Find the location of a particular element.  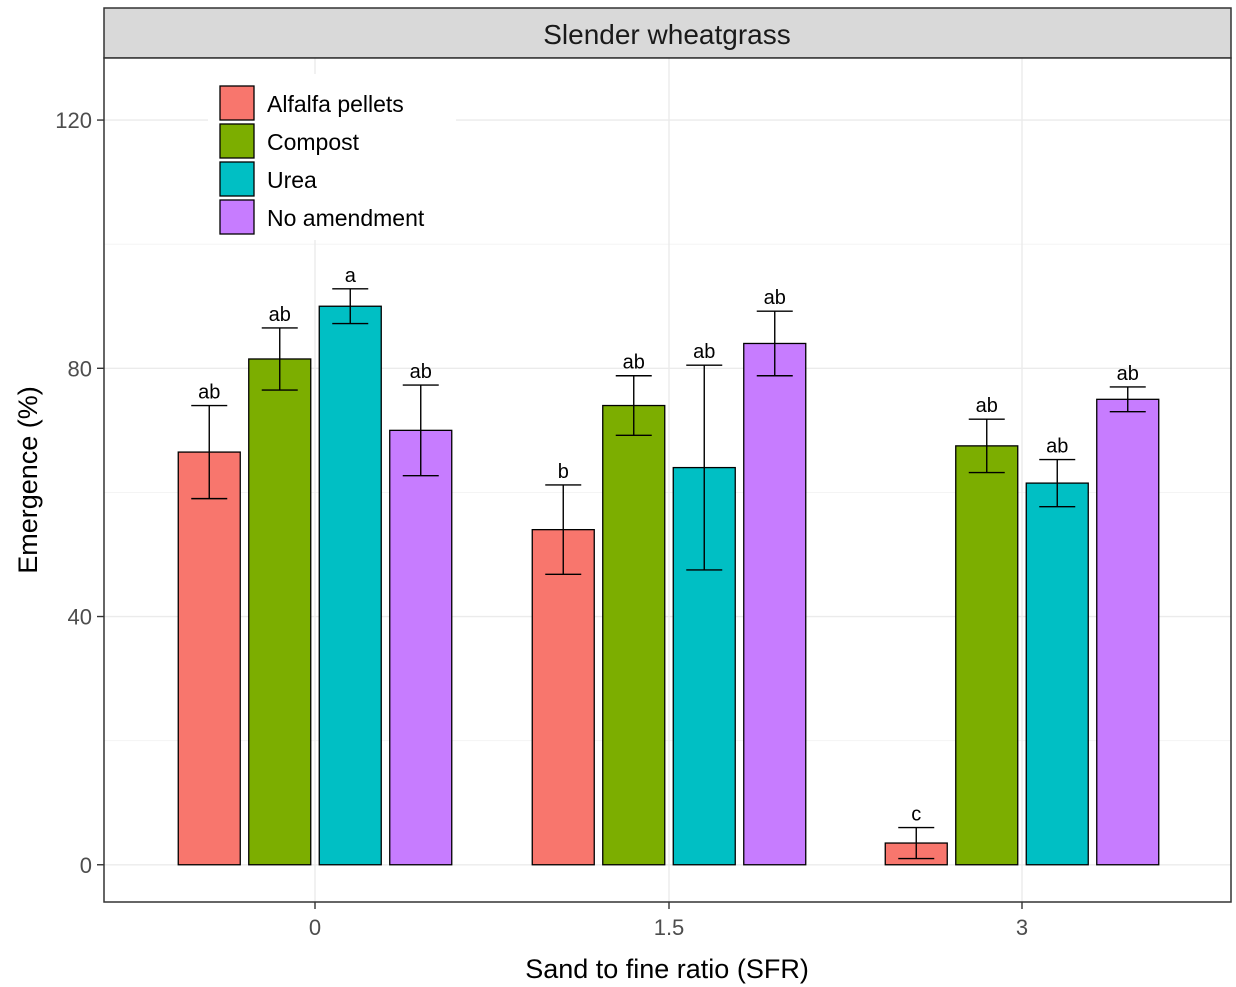

chart-title: Slender wheatgrass is located at coordinates (666, 34).